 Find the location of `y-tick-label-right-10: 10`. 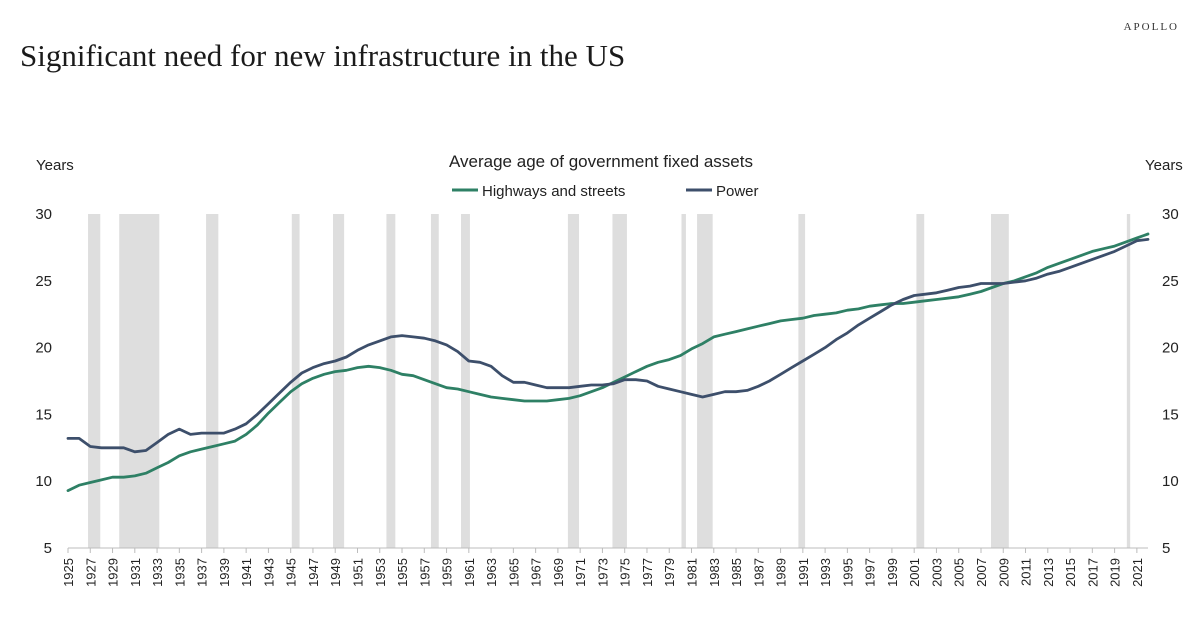

y-tick-label-right-10: 10 is located at coordinates (1170, 481).